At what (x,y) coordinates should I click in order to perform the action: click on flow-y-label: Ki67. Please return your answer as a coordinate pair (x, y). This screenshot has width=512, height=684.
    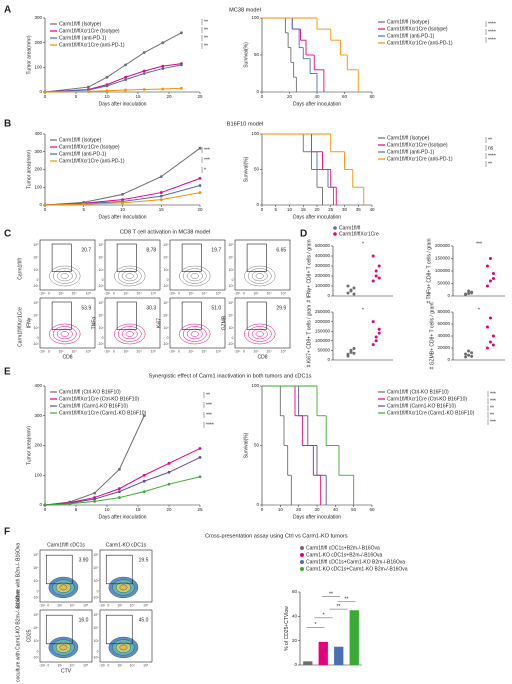
    Looking at the image, I should click on (159, 323).